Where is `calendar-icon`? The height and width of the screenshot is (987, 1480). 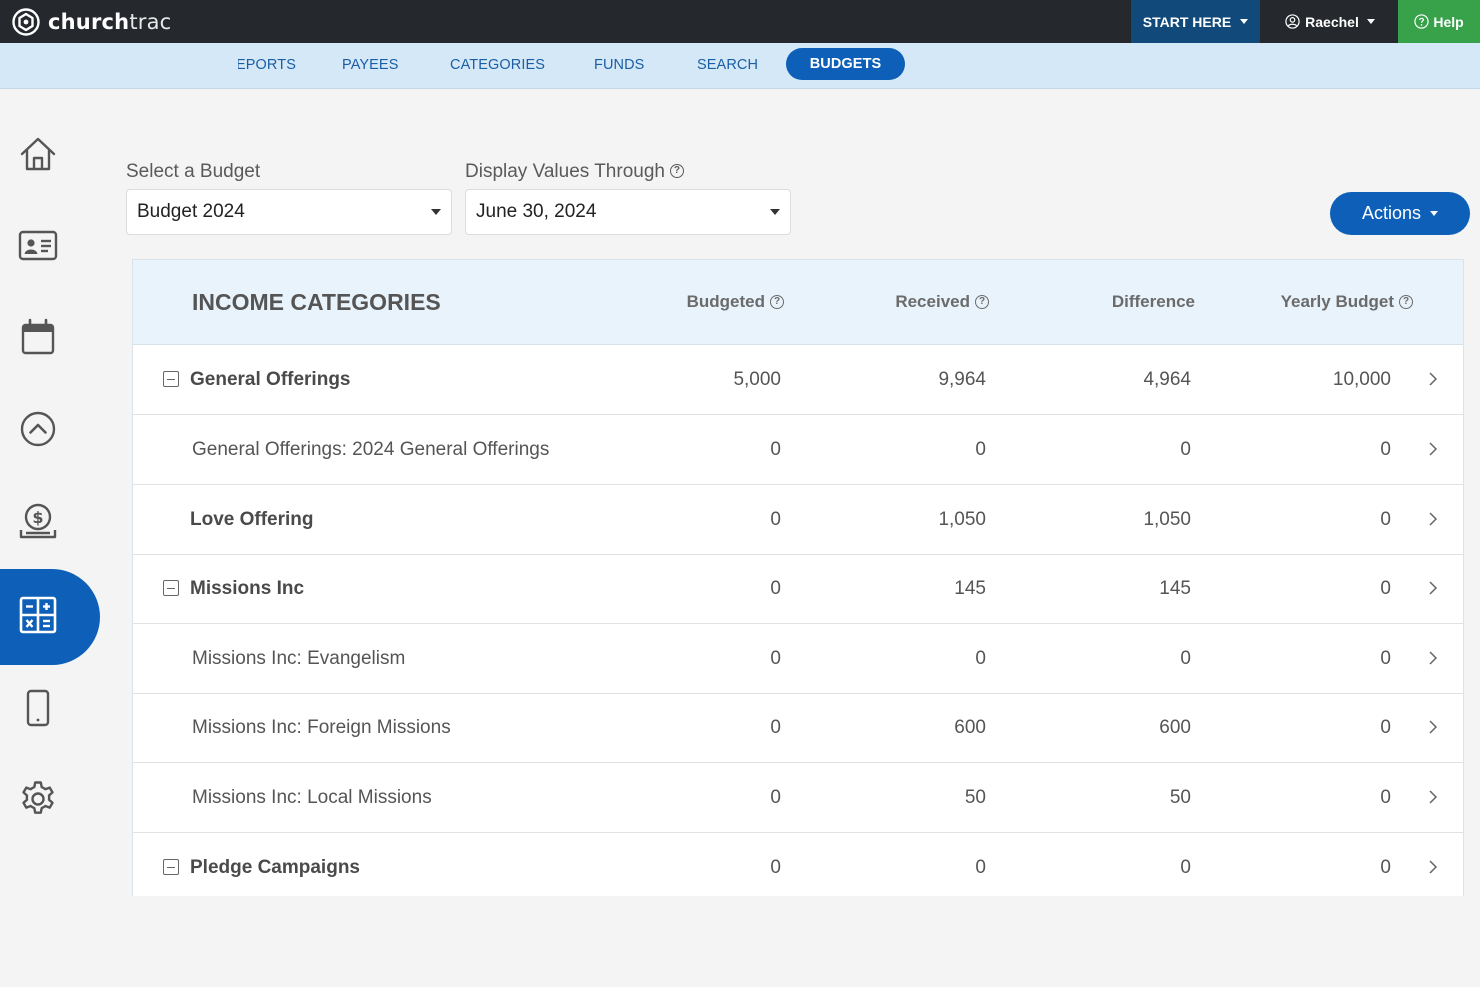
calendar-icon is located at coordinates (37, 336).